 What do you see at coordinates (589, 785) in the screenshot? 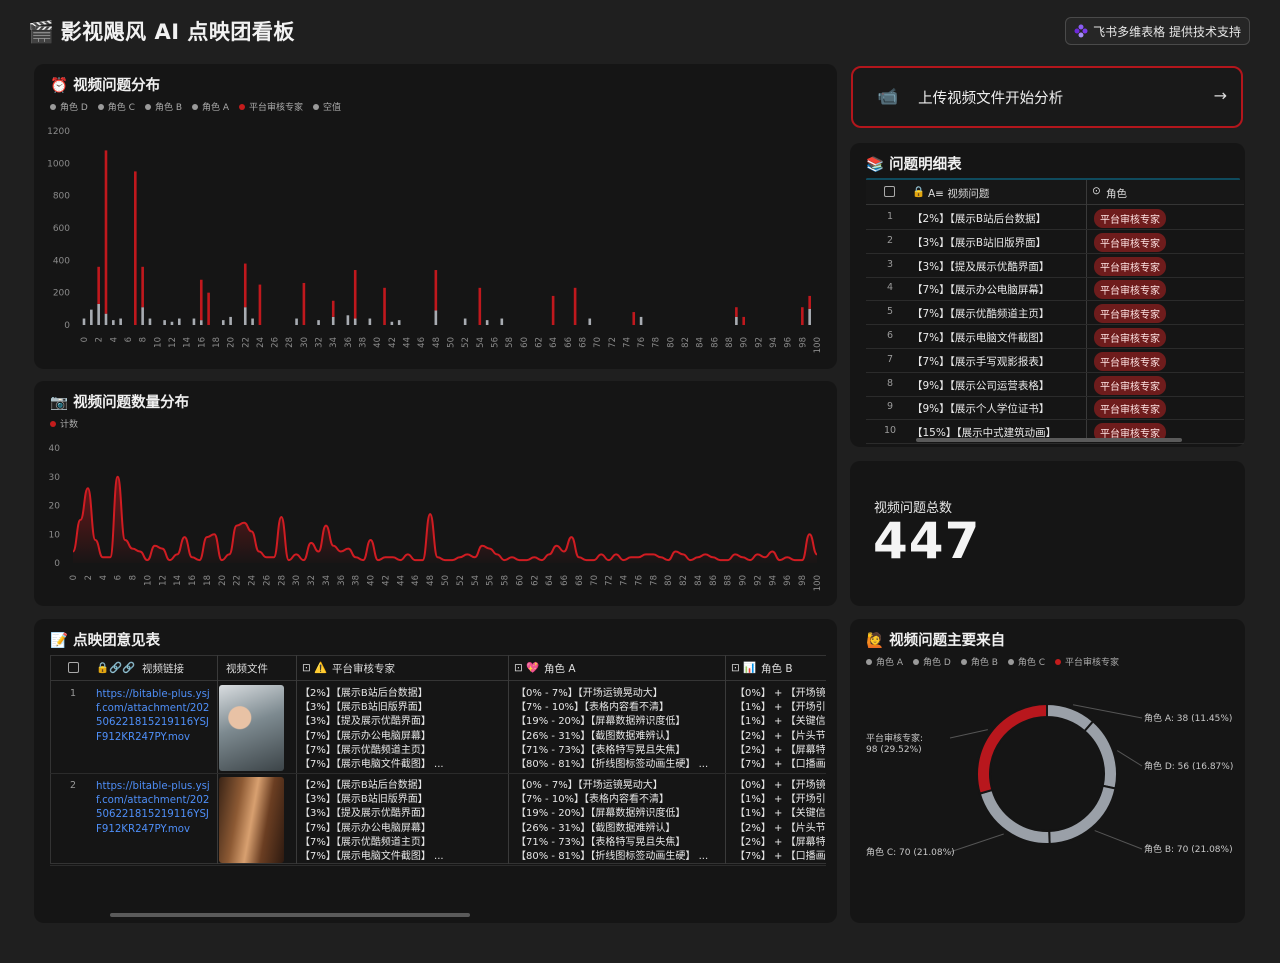
I see `cell-line: 【0% - 7%】【开场运镜晃动大】` at bounding box center [589, 785].